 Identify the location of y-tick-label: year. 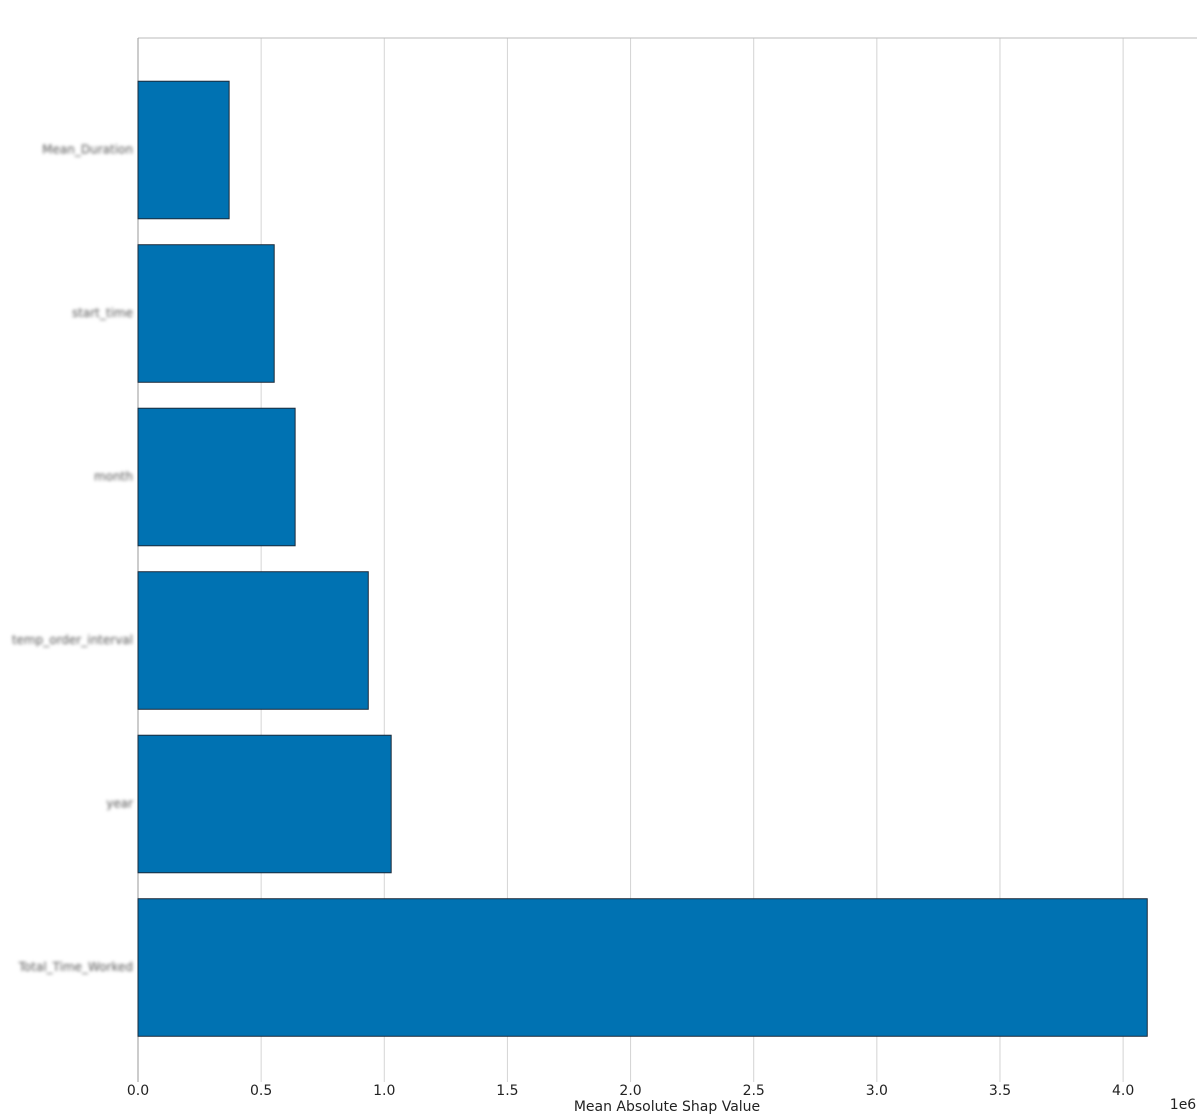
(119, 804).